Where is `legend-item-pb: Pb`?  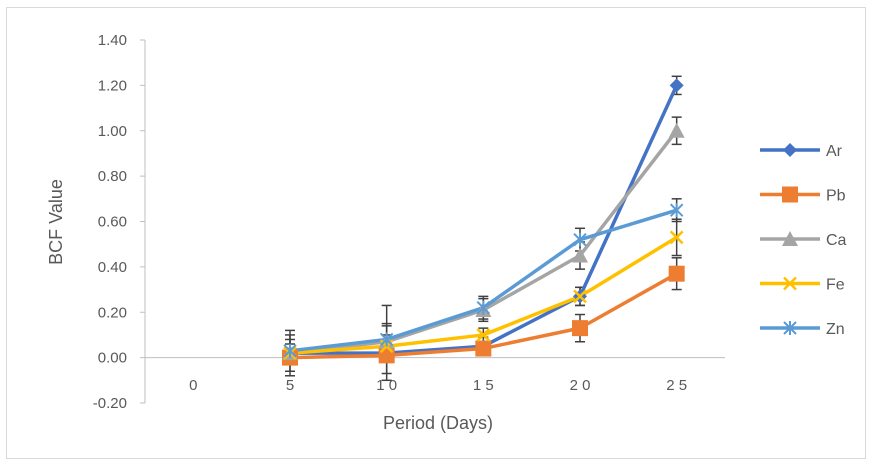 legend-item-pb: Pb is located at coordinates (803, 195).